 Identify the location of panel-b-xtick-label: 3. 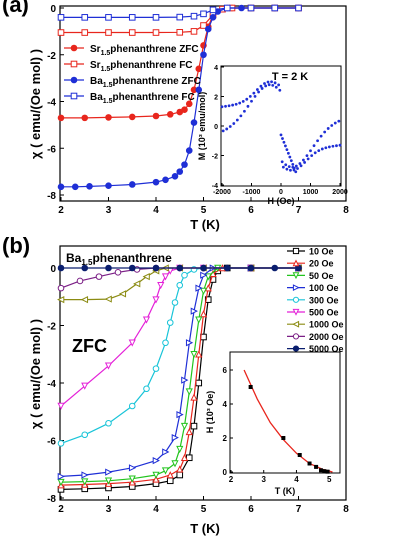
(109, 509).